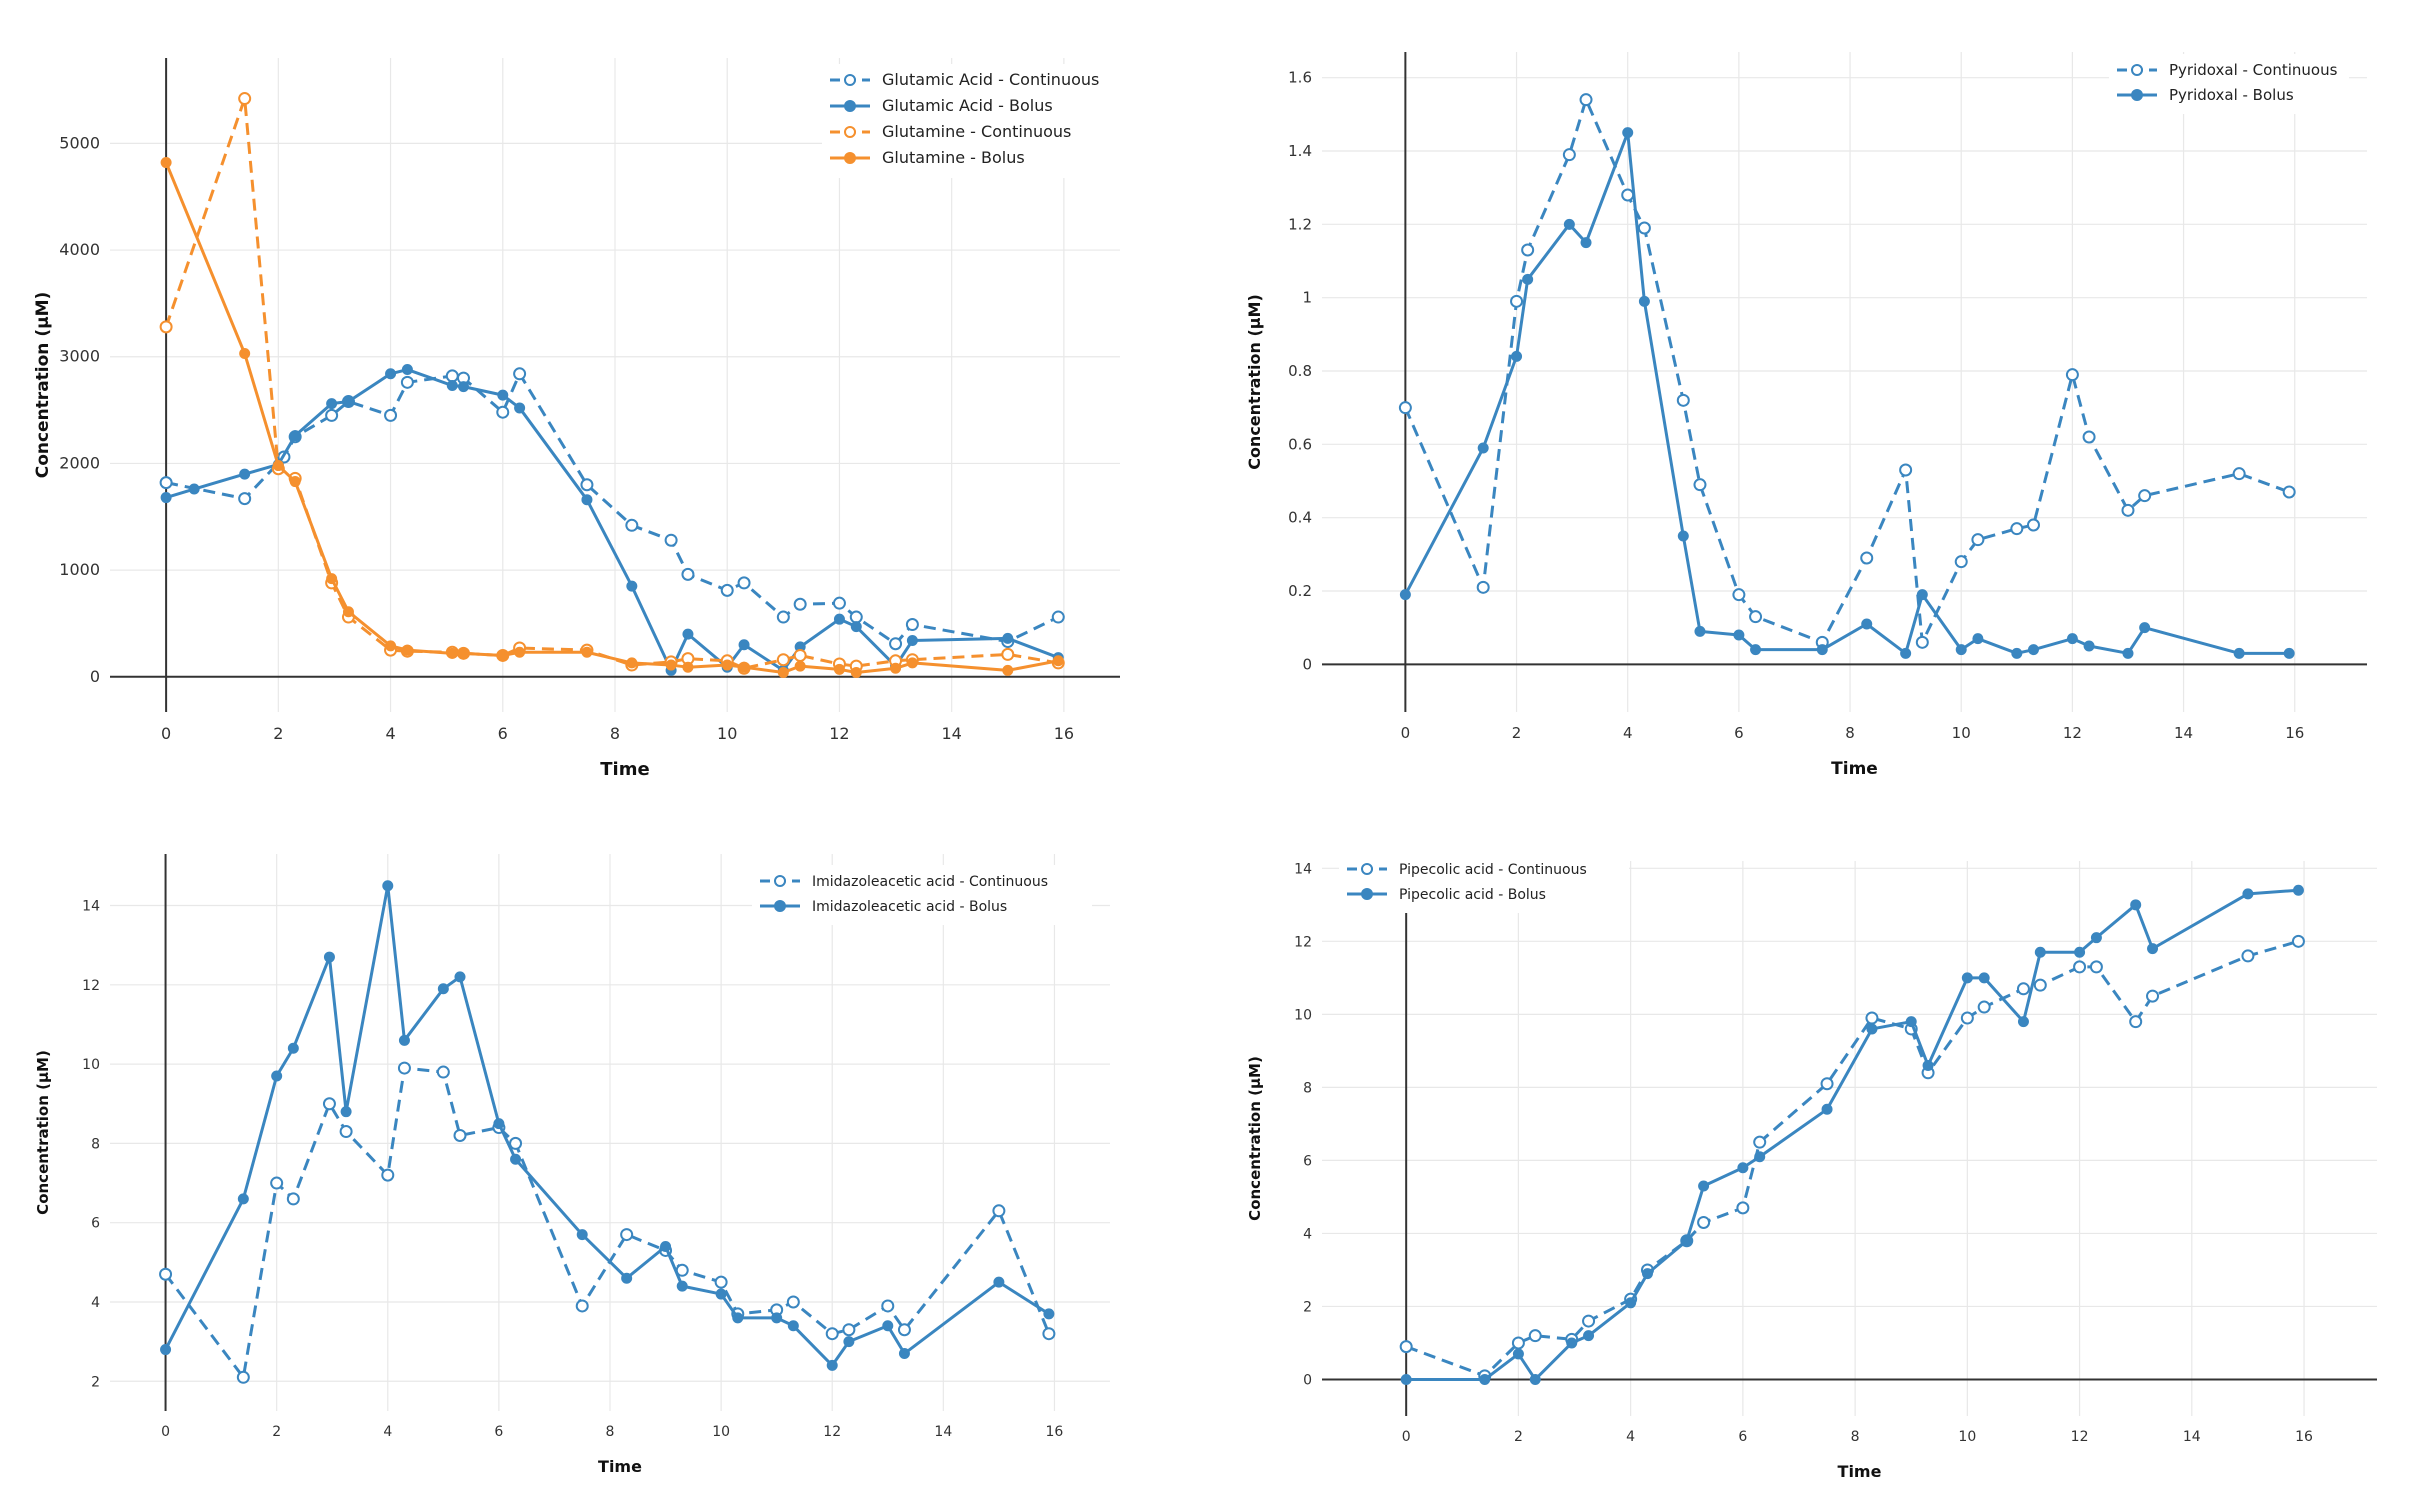 Image resolution: width=2414 pixels, height=1492 pixels. What do you see at coordinates (1850, 733) in the screenshot?
I see `x-tick-label: 8` at bounding box center [1850, 733].